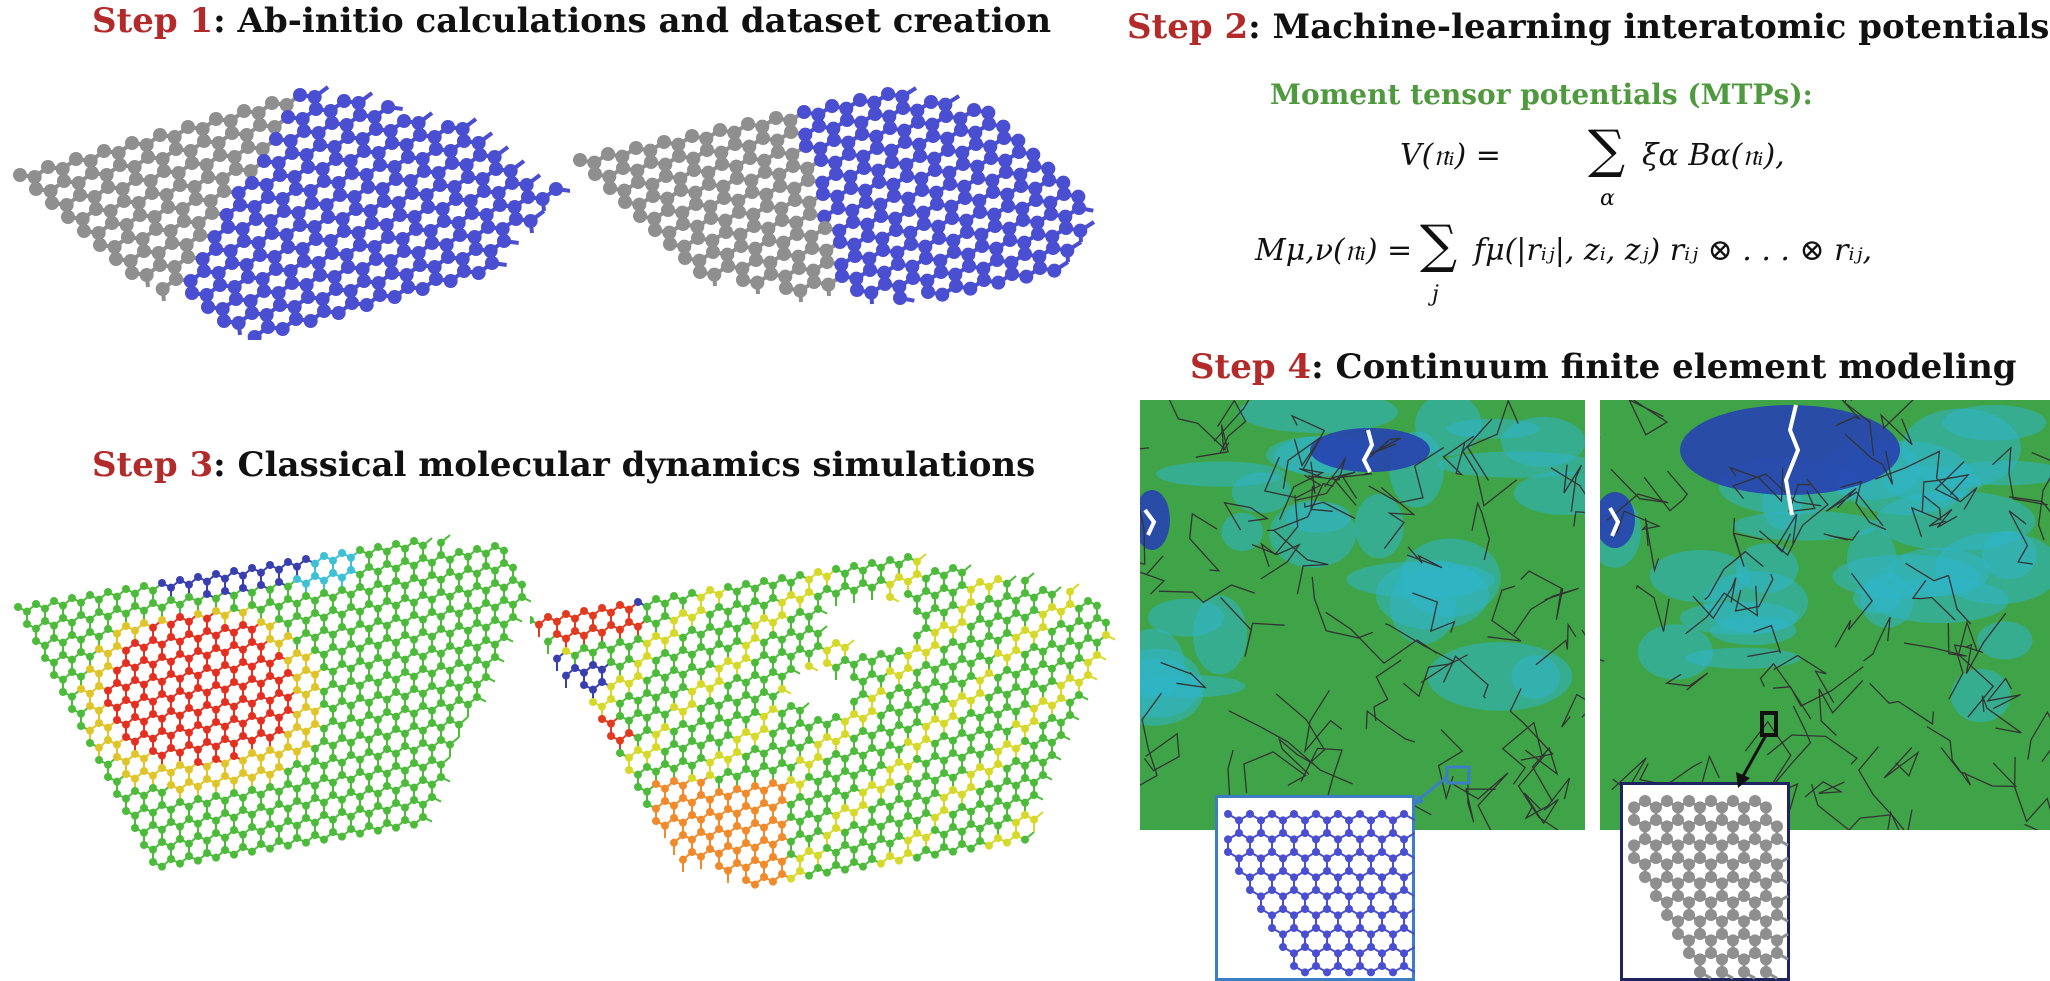 This screenshot has width=2050, height=981. What do you see at coordinates (1333, 250) in the screenshot?
I see `equation-moment: Mμ,ν(𝔫ᵢ) =` at bounding box center [1333, 250].